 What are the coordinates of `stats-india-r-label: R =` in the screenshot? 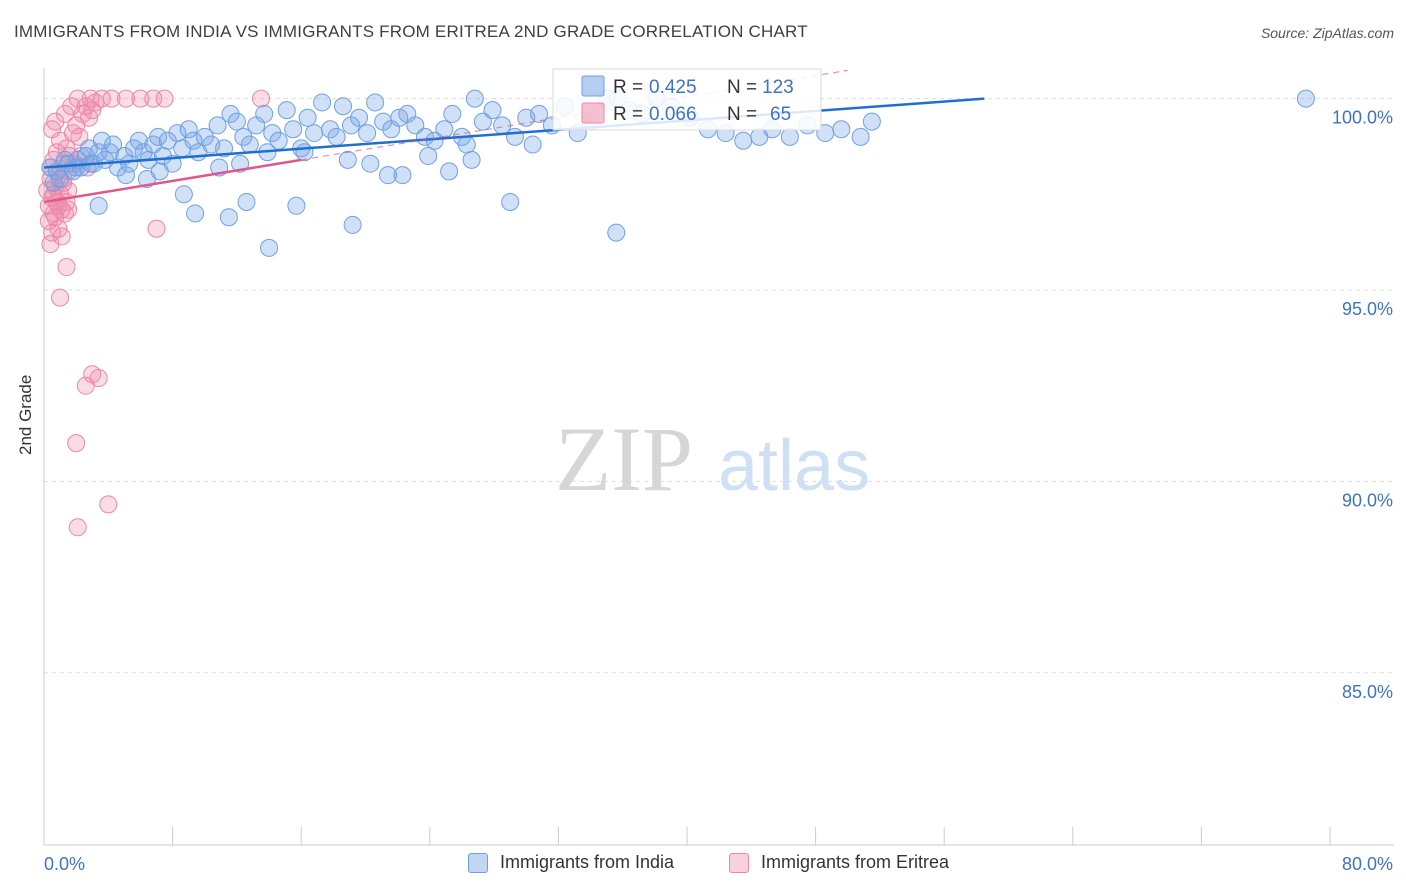 It's located at (628, 87).